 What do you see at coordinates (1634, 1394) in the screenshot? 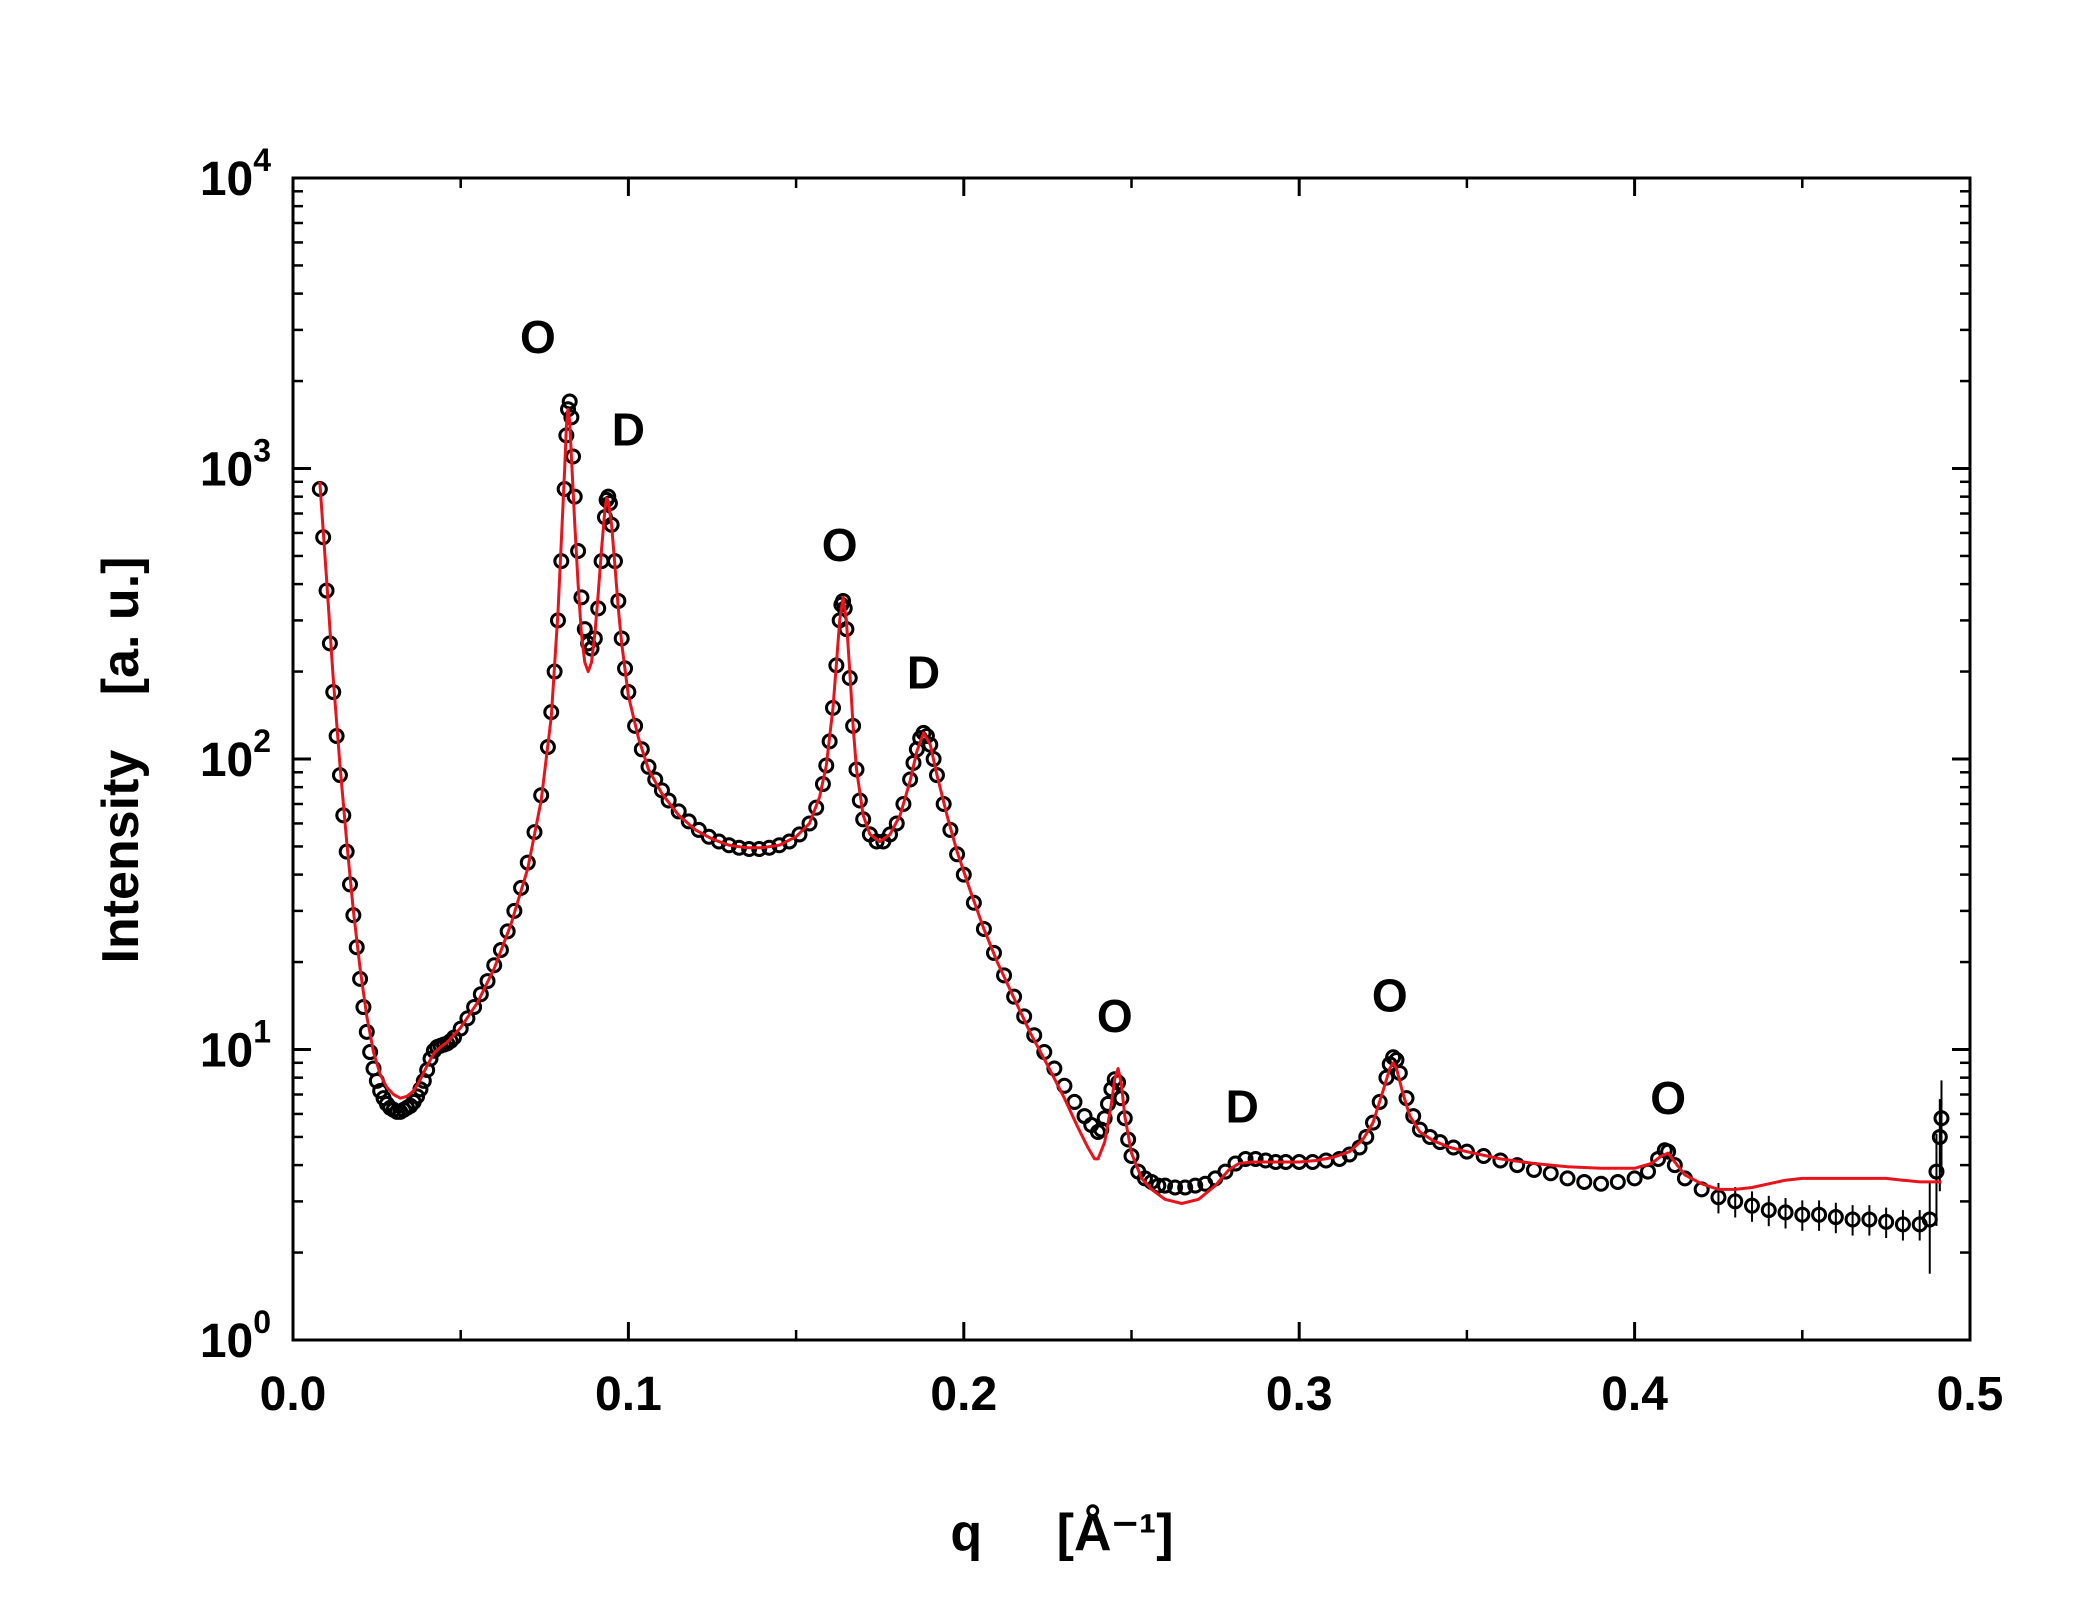
I see `x-tick-label: 0.4` at bounding box center [1634, 1394].